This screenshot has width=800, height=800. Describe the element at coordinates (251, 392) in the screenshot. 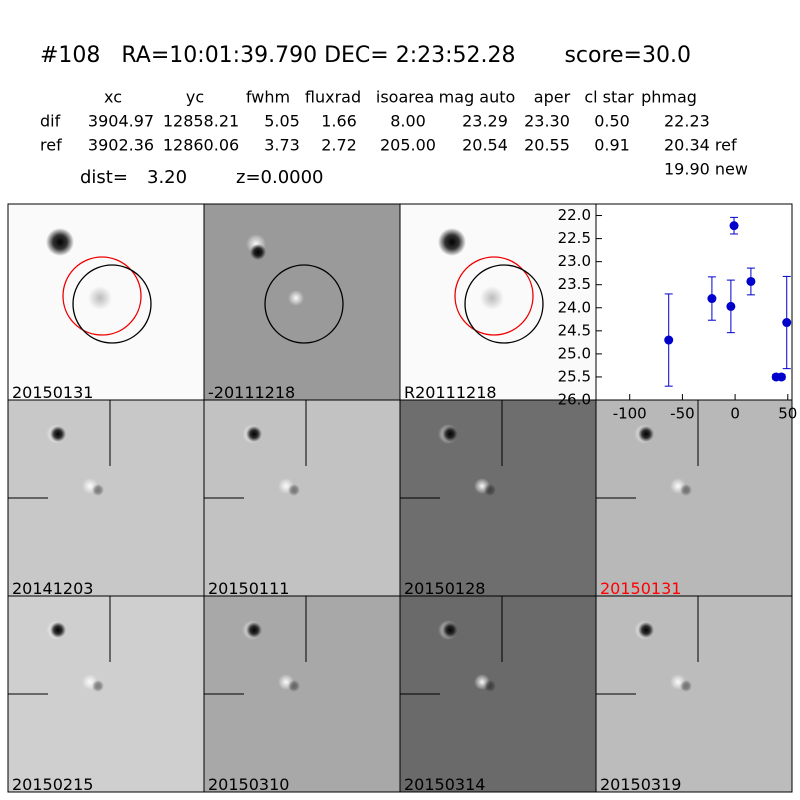

I see `panel-label: -20111218` at that location.